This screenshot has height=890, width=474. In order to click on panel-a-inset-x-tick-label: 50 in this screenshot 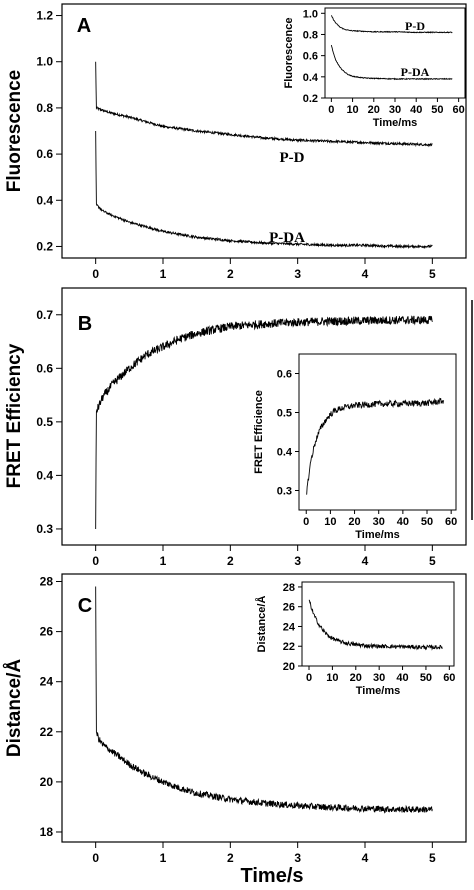, I will do `click(437, 110)`.